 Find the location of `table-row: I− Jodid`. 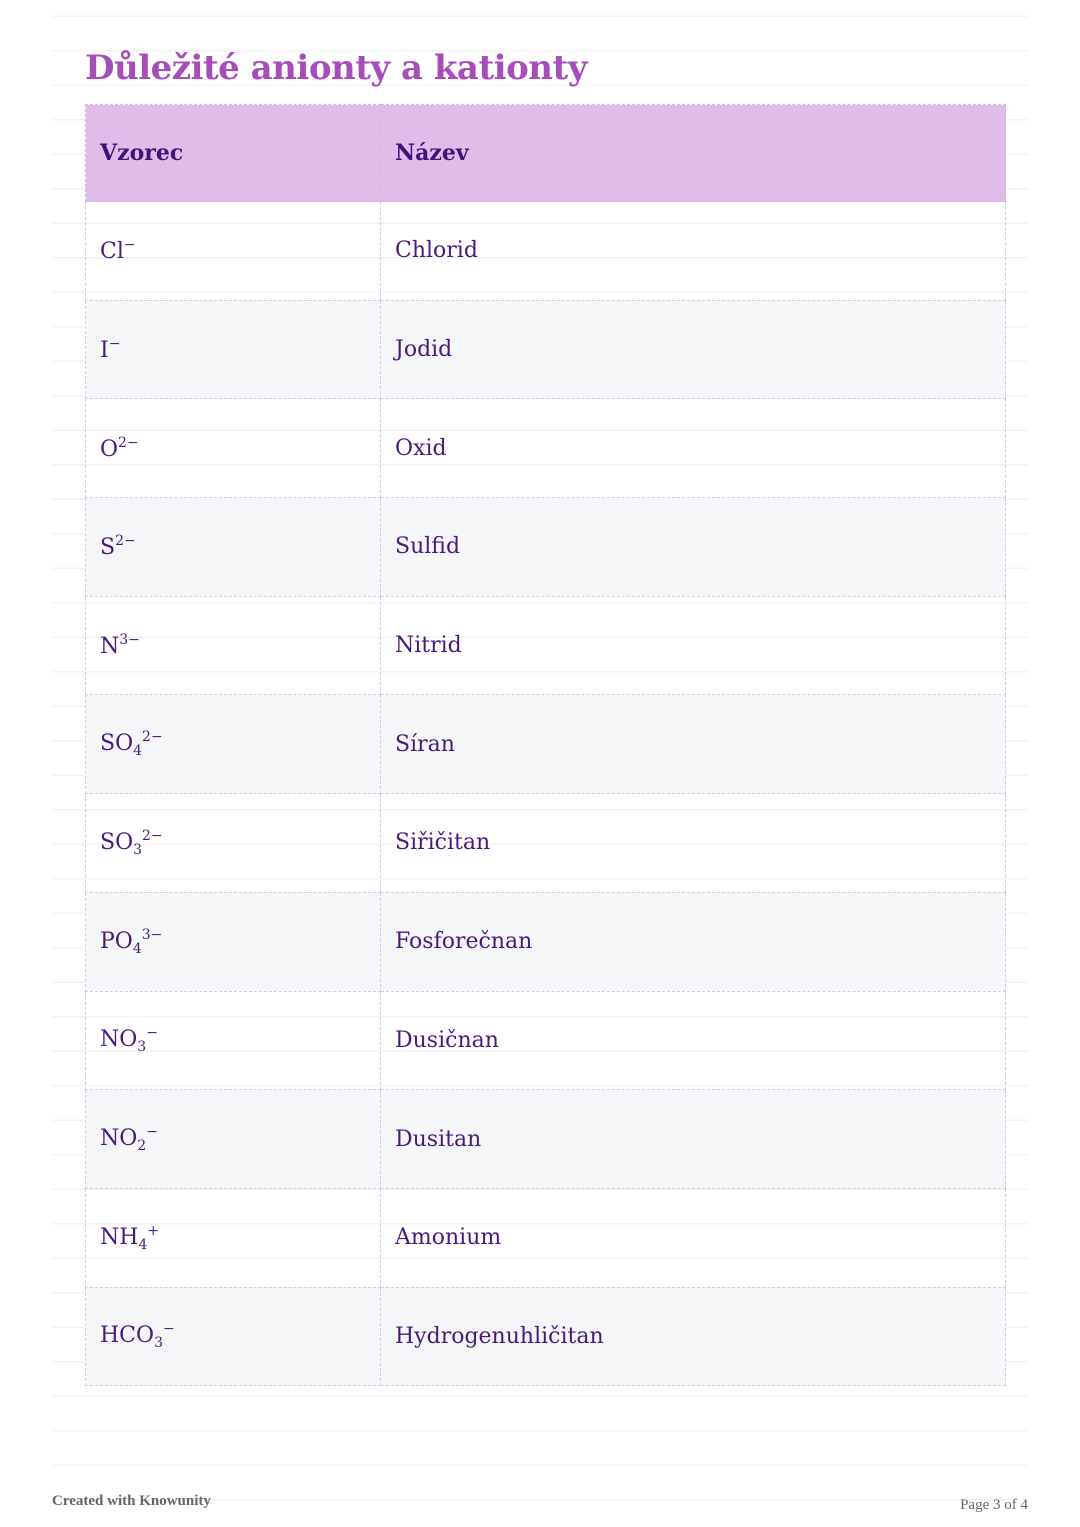

table-row: I− Jodid is located at coordinates (545, 349).